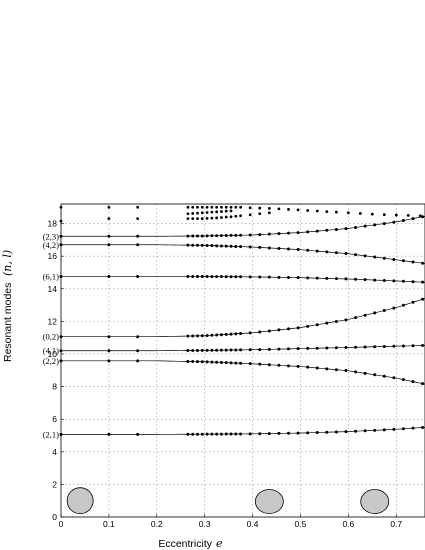  Describe the element at coordinates (7, 263) in the screenshot. I see `y-axis-variable: (n, l)` at that location.